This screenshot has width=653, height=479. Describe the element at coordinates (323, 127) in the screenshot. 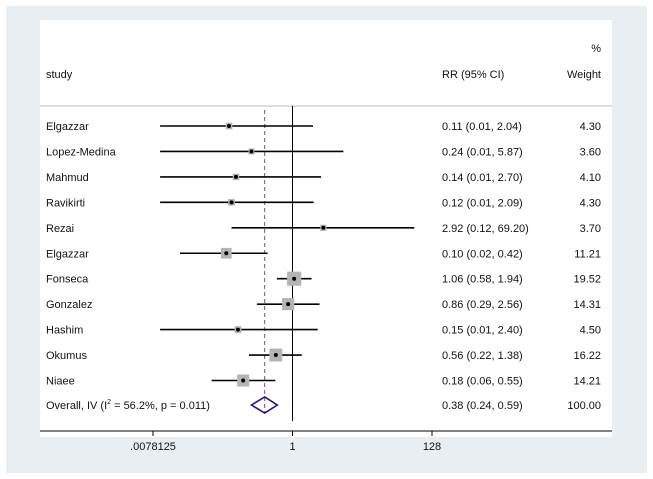

I see `study-row: Elgazzar 0.11 (0.01, 2.04) 4.30` at that location.